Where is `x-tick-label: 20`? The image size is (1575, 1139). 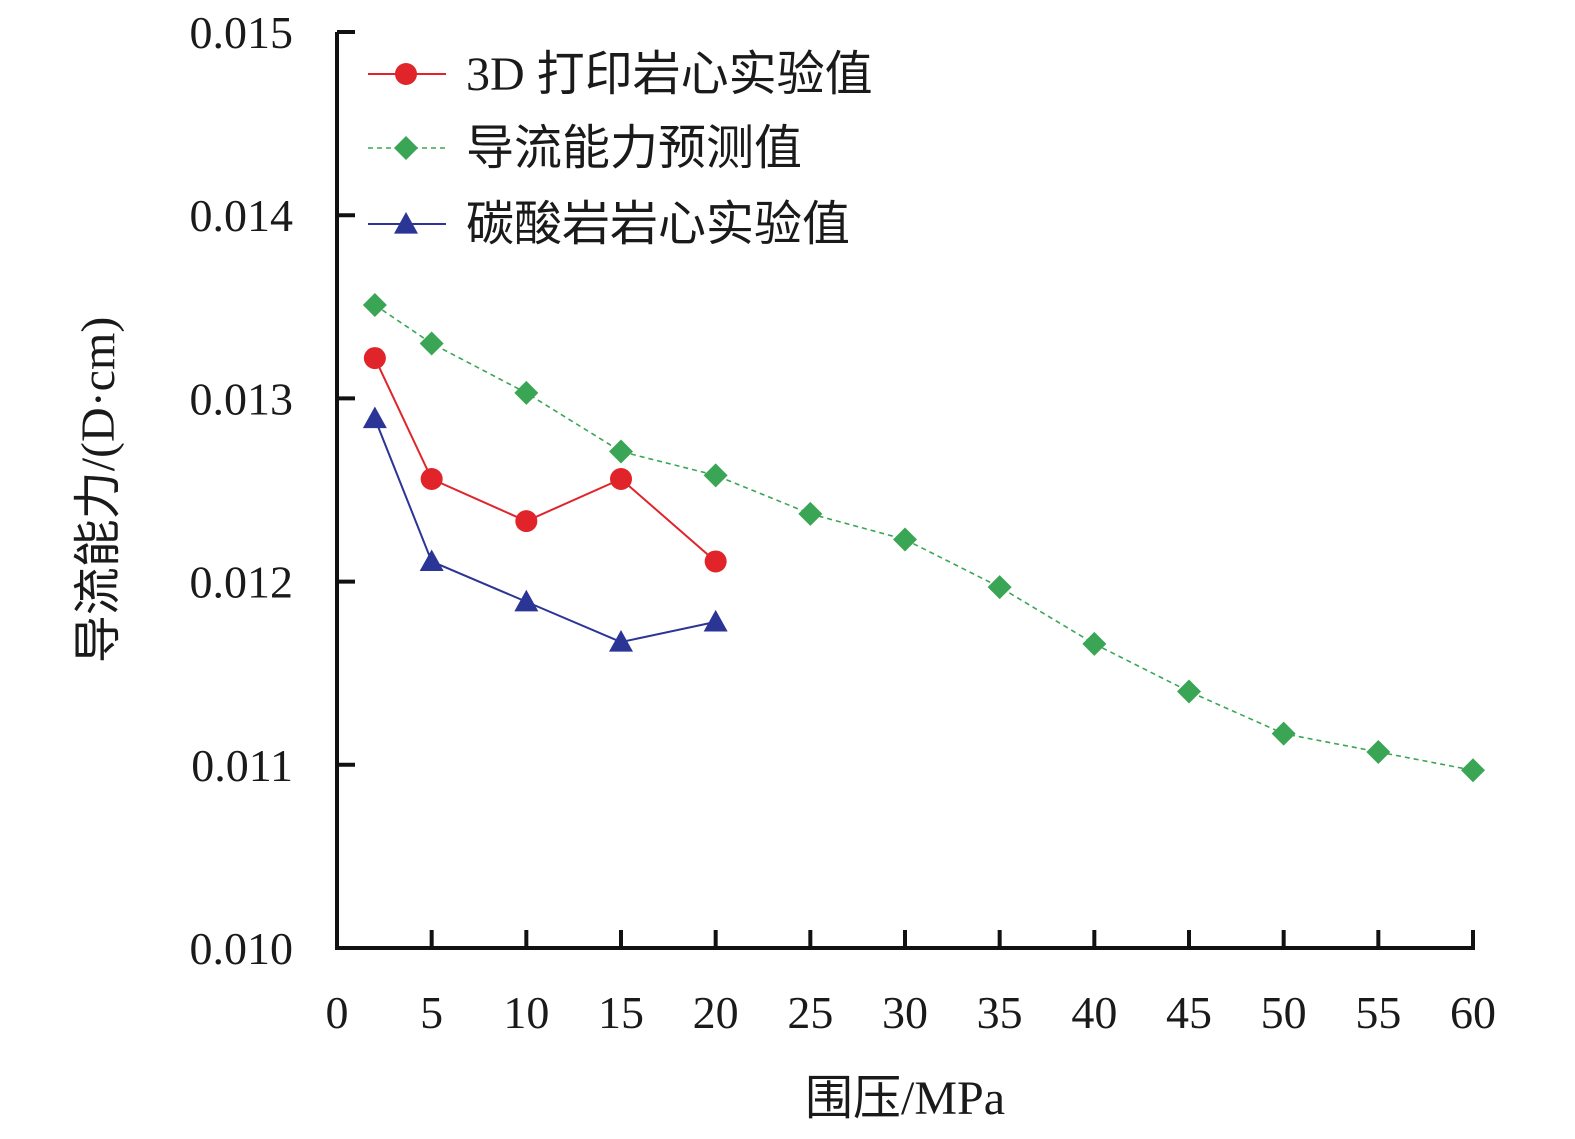 x-tick-label: 20 is located at coordinates (716, 1012).